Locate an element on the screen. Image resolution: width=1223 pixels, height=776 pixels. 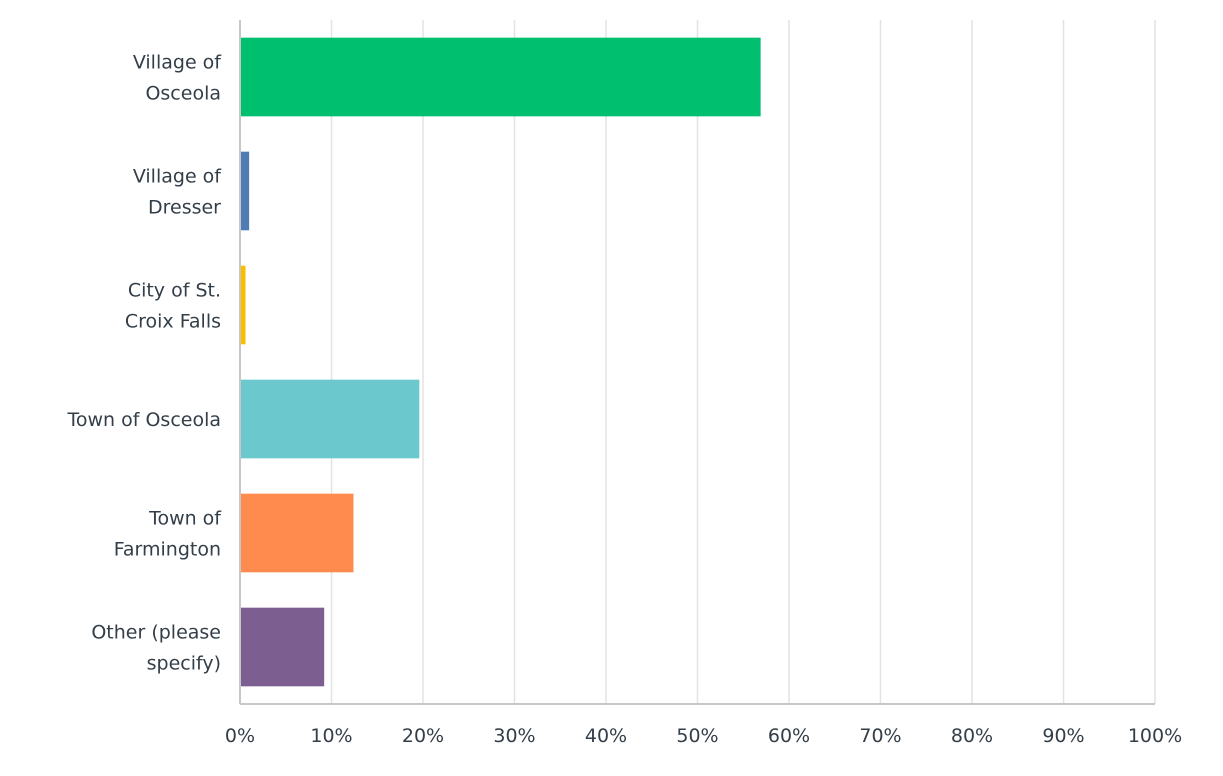
x-tick-label: 30% is located at coordinates (514, 736).